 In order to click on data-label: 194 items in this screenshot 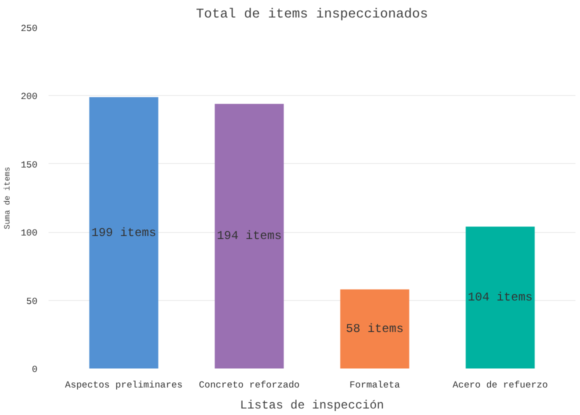, I will do `click(249, 236)`.